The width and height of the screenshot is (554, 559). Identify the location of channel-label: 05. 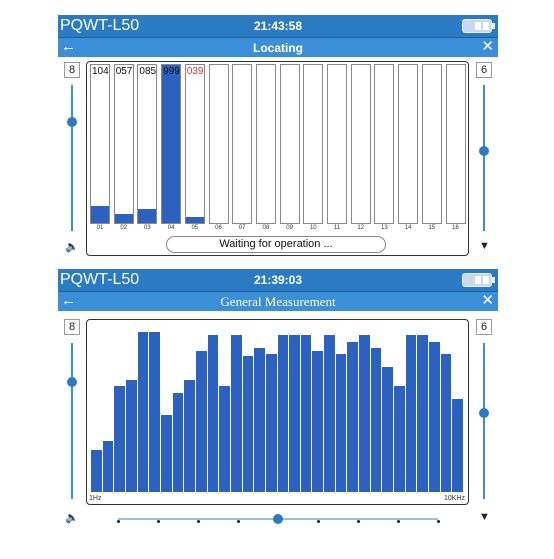
(195, 228).